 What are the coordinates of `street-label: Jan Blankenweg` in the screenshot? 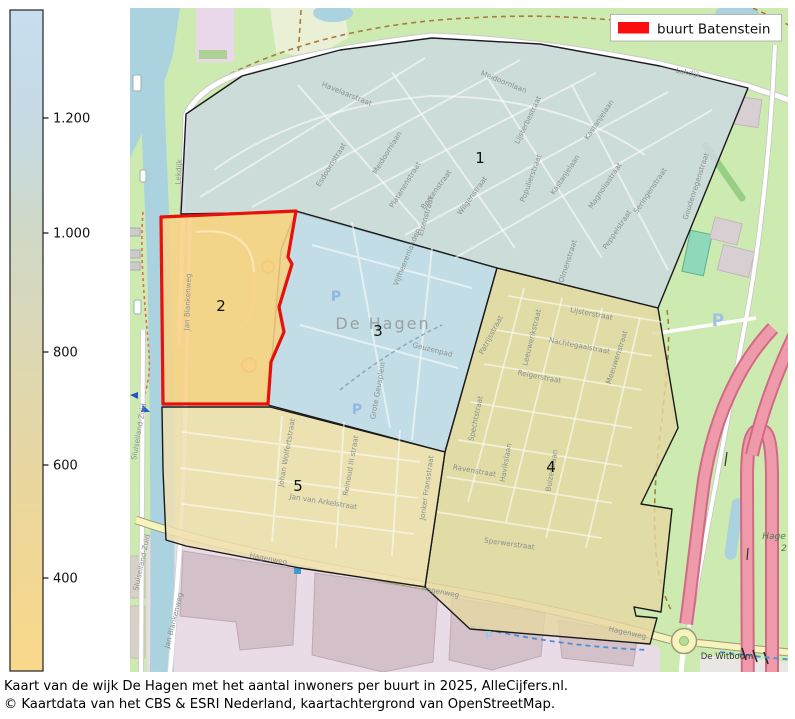 It's located at (187, 302).